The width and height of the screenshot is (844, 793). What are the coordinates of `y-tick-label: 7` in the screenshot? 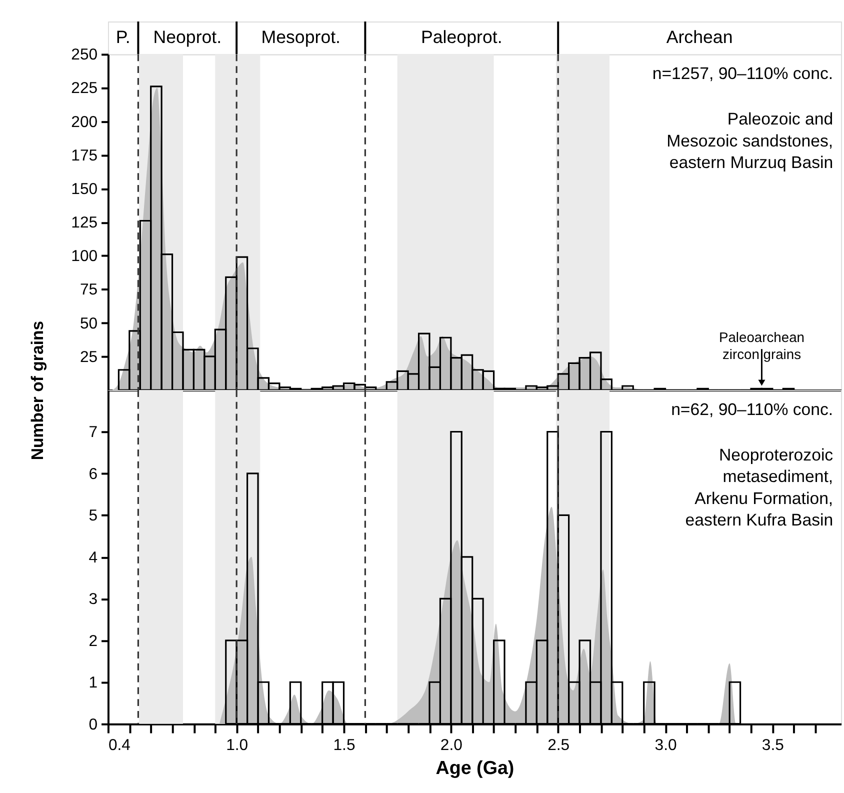 It's located at (93, 433).